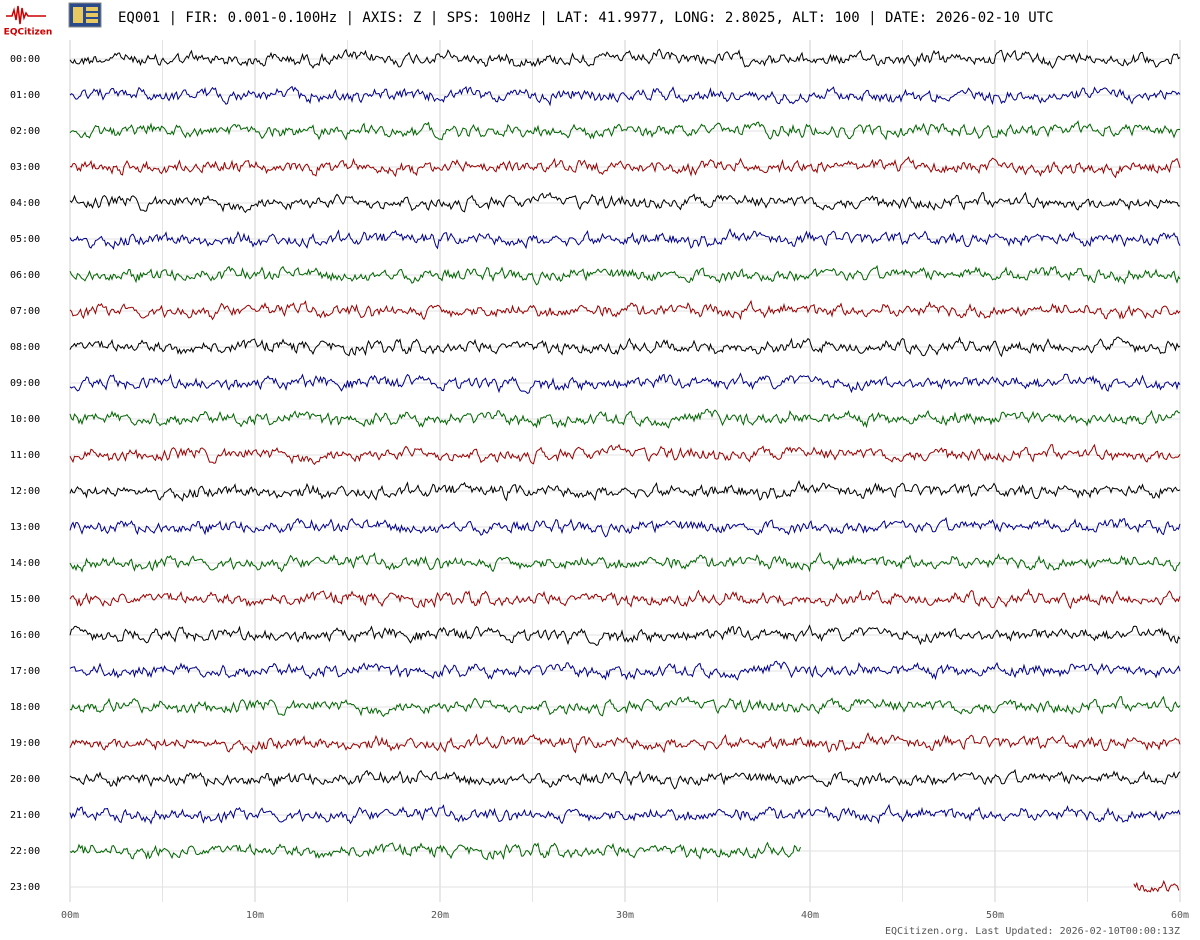 This screenshot has width=1200, height=940. What do you see at coordinates (25, 563) in the screenshot?
I see `row-label: 14:00` at bounding box center [25, 563].